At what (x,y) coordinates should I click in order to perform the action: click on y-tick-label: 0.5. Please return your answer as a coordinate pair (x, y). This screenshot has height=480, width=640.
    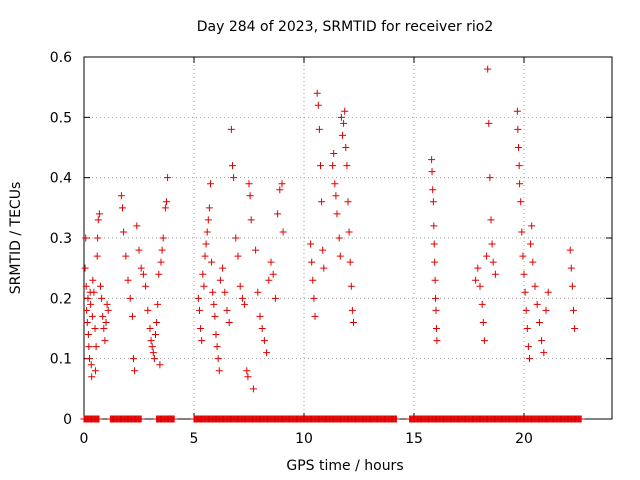
    Looking at the image, I should click on (61, 118).